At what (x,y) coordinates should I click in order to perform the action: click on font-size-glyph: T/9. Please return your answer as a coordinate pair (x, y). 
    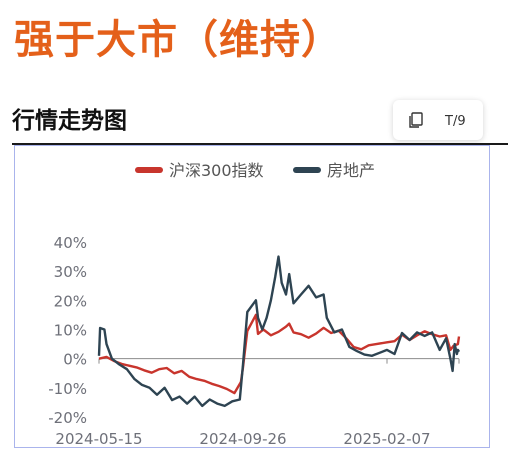
    Looking at the image, I should click on (455, 121).